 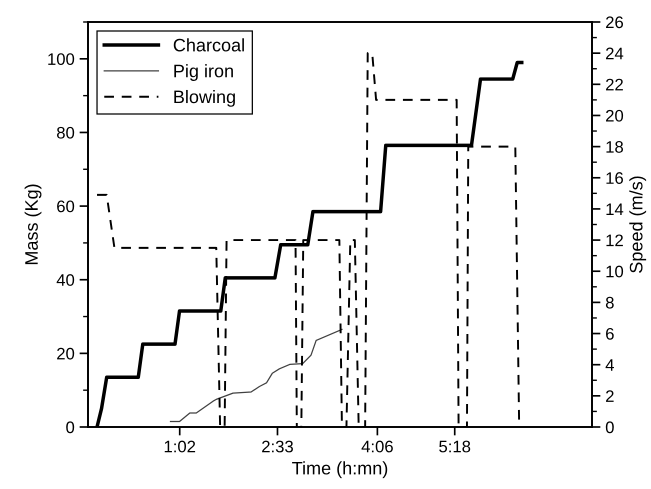 I want to click on y2-tick-label: 26, so click(x=614, y=22).